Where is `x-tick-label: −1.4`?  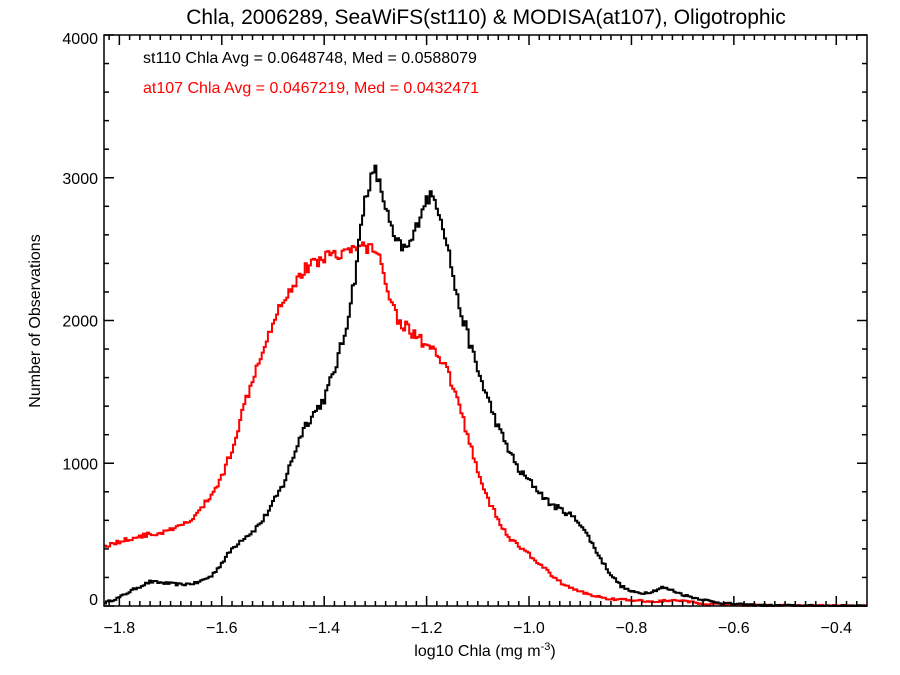 x-tick-label: −1.4 is located at coordinates (324, 628).